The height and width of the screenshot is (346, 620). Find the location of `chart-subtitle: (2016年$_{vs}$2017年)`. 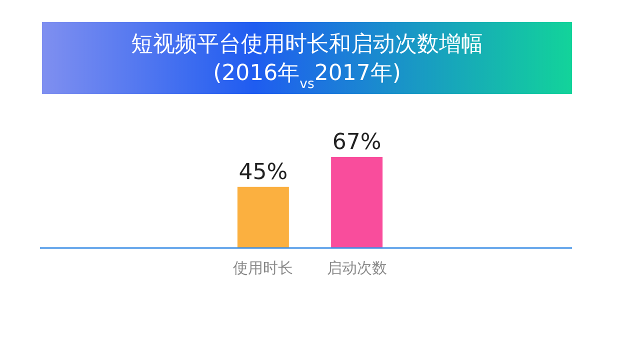

chart-subtitle: (2016年$_{vs}$2017年) is located at coordinates (307, 76).